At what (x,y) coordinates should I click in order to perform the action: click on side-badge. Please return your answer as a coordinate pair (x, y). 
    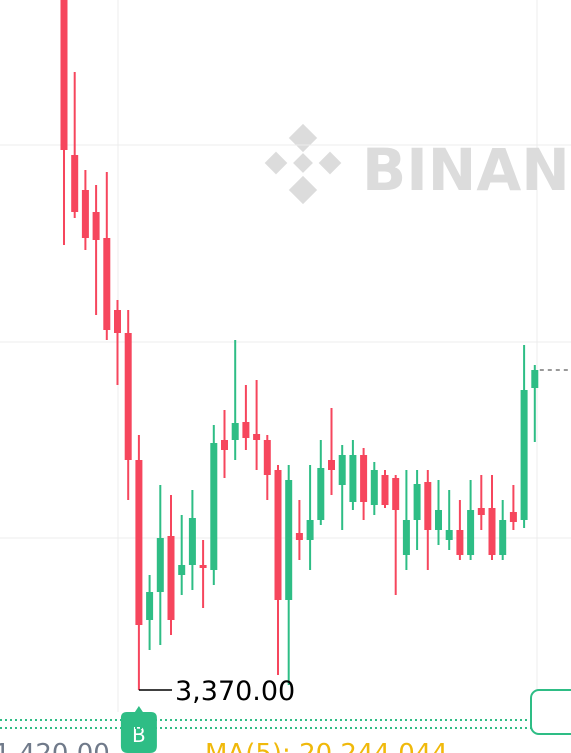
    Looking at the image, I should click on (550, 712).